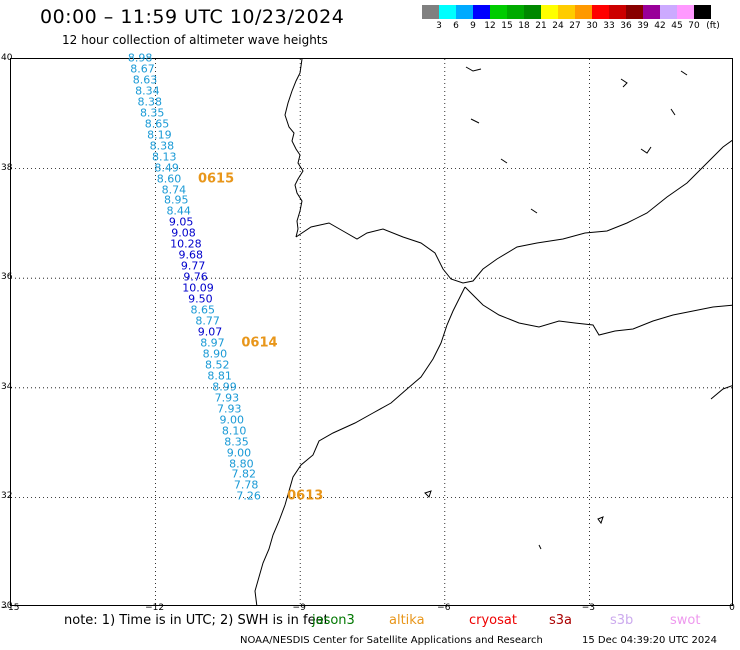  I want to click on satellite-label: s3a, so click(561, 620).